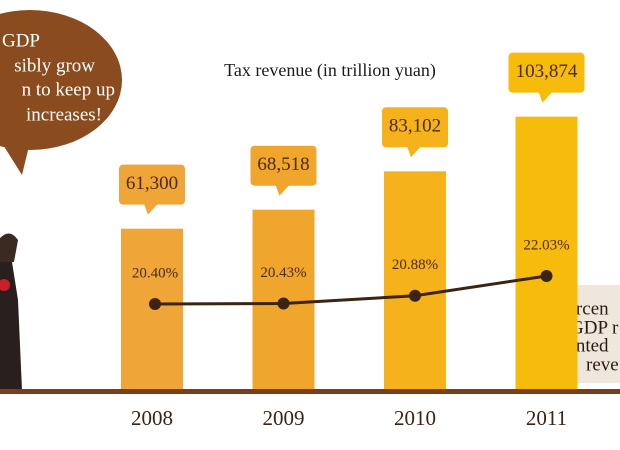  Describe the element at coordinates (602, 364) in the screenshot. I see `note-text-line: reve` at that location.